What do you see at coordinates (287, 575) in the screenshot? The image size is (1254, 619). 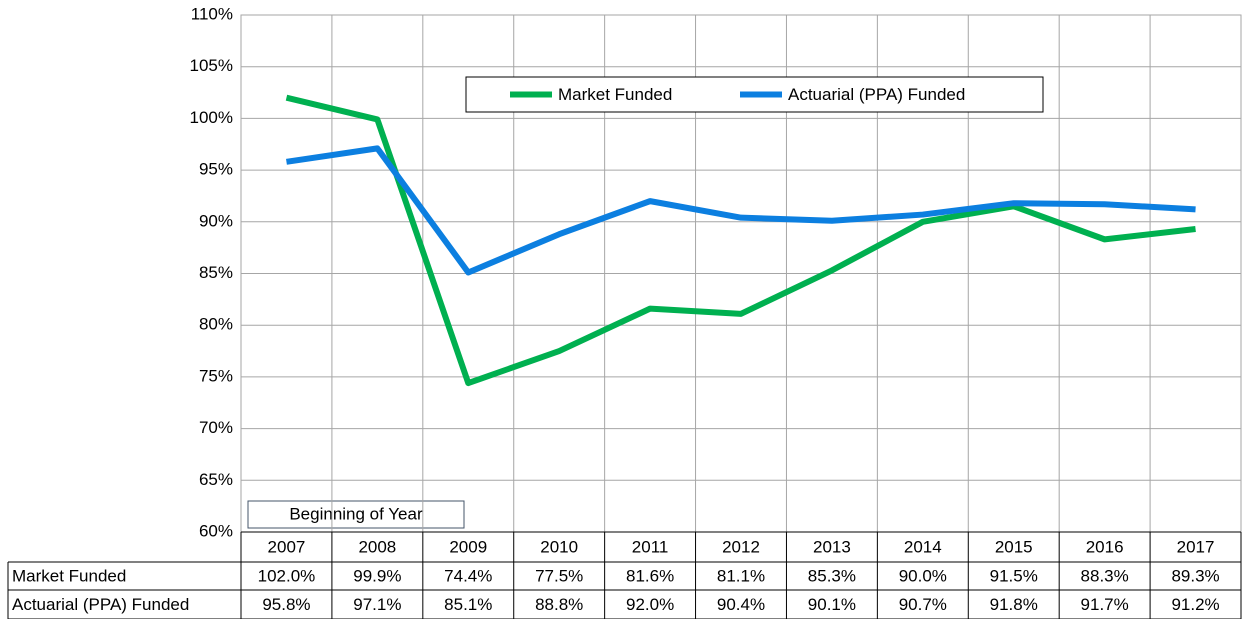 I see `table-value: 102.0%` at bounding box center [287, 575].